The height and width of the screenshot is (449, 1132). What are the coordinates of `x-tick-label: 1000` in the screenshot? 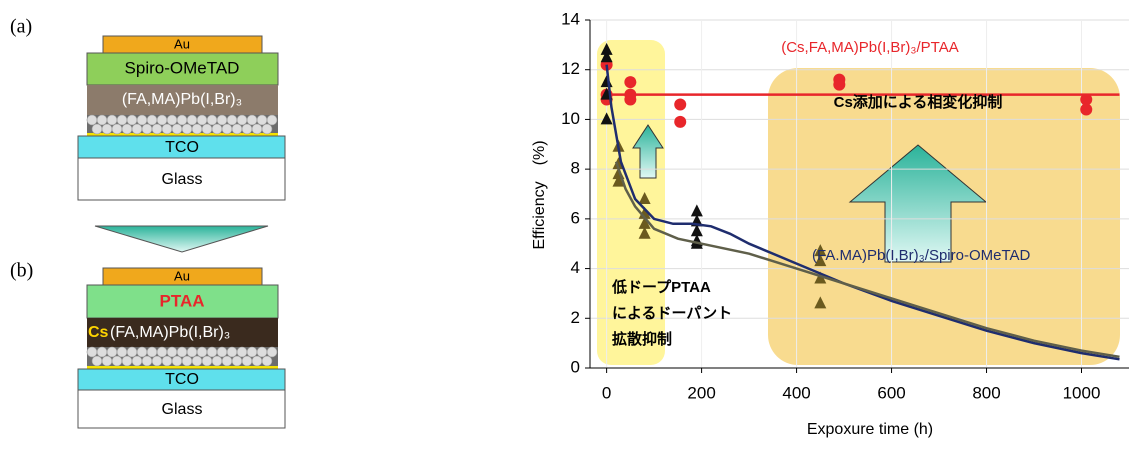 It's located at (1082, 392).